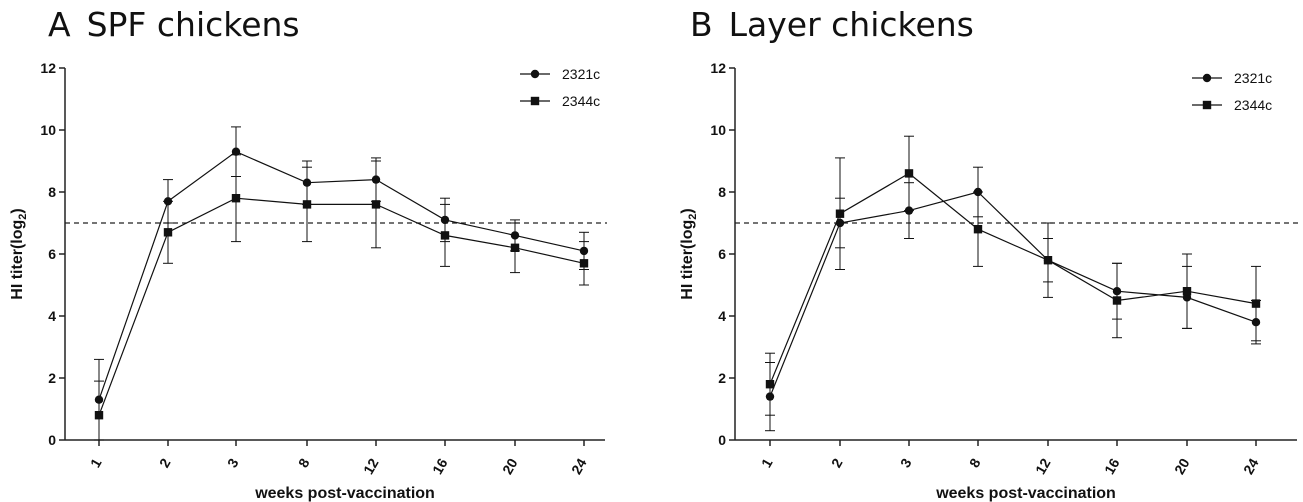 The width and height of the screenshot is (1303, 502). What do you see at coordinates (851, 24) in the screenshot?
I see `panel-title-text: Layer chickens` at bounding box center [851, 24].